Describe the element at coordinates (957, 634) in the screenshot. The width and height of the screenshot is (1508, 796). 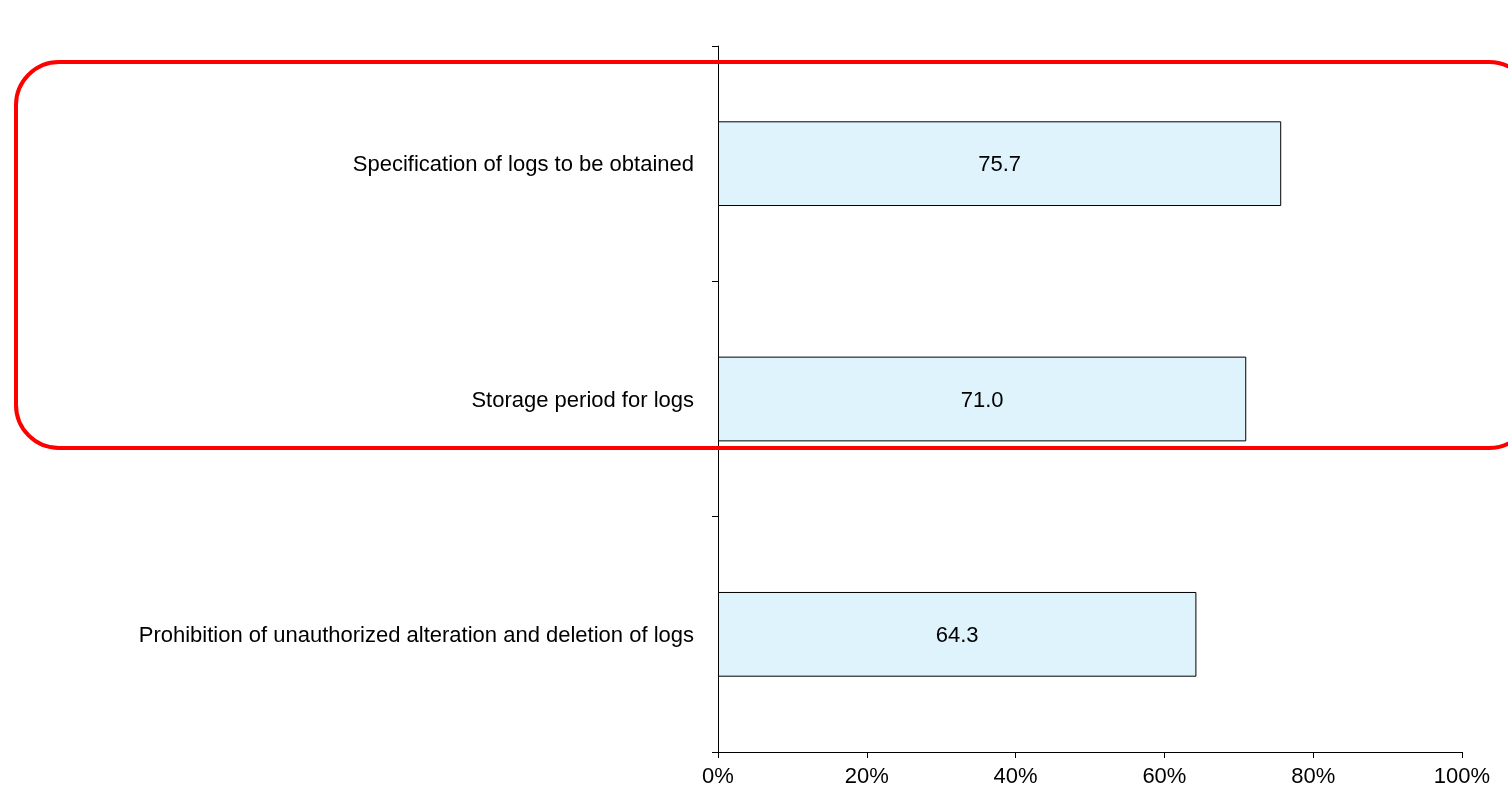
I see `data-label: 64.3` at that location.